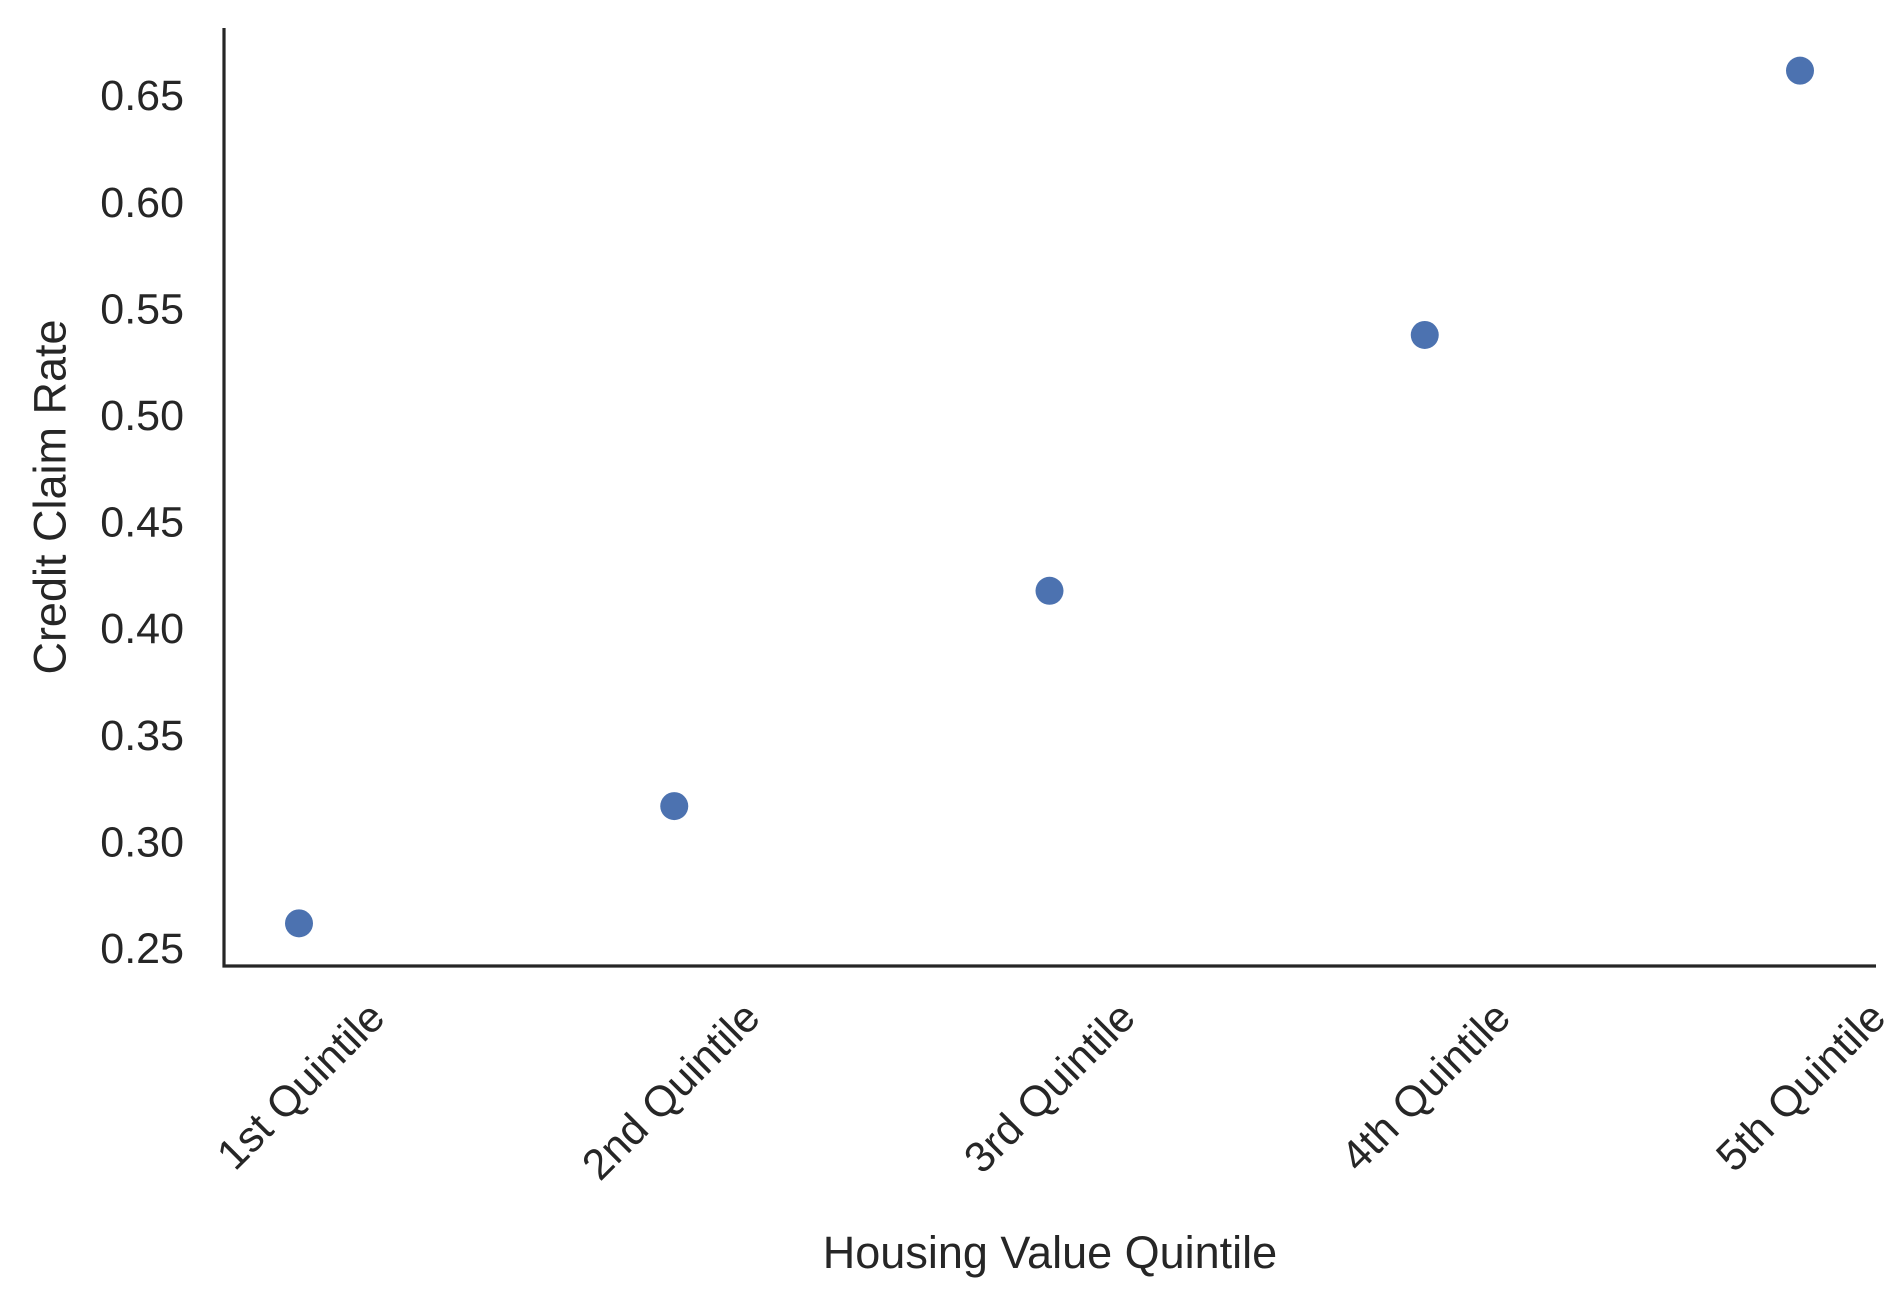 The height and width of the screenshot is (1290, 1902). I want to click on y-tick-label: 0.30, so click(142, 842).